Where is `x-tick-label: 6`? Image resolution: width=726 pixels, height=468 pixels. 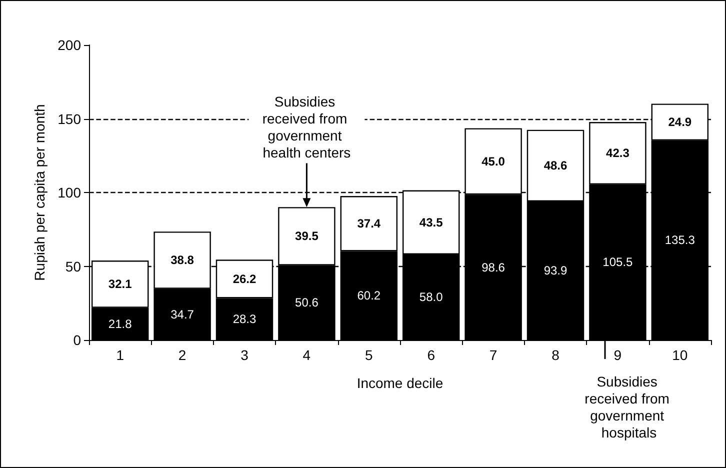
x-tick-label: 6 is located at coordinates (431, 355).